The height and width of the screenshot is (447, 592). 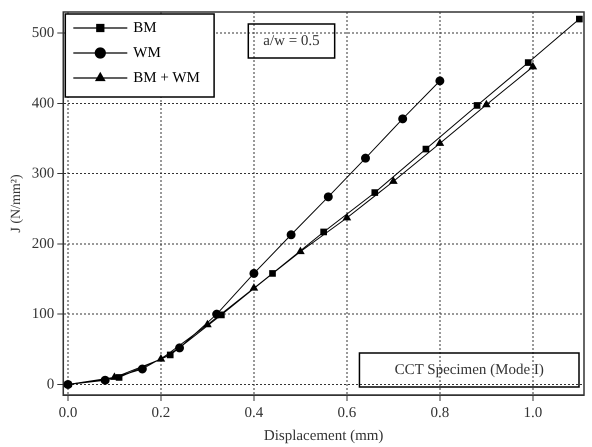 What do you see at coordinates (16, 203) in the screenshot?
I see `y-axis-title: J (N/mm²)` at bounding box center [16, 203].